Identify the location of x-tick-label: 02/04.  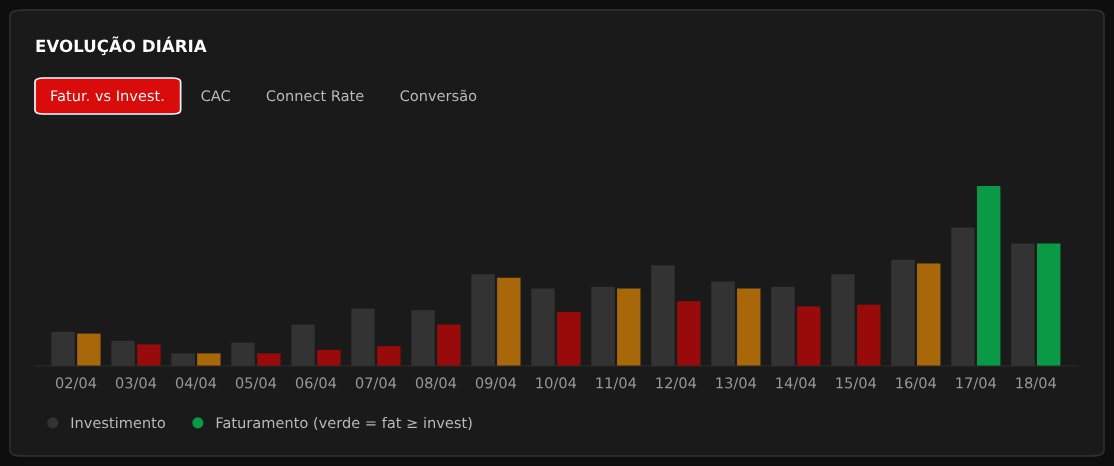
(76, 383).